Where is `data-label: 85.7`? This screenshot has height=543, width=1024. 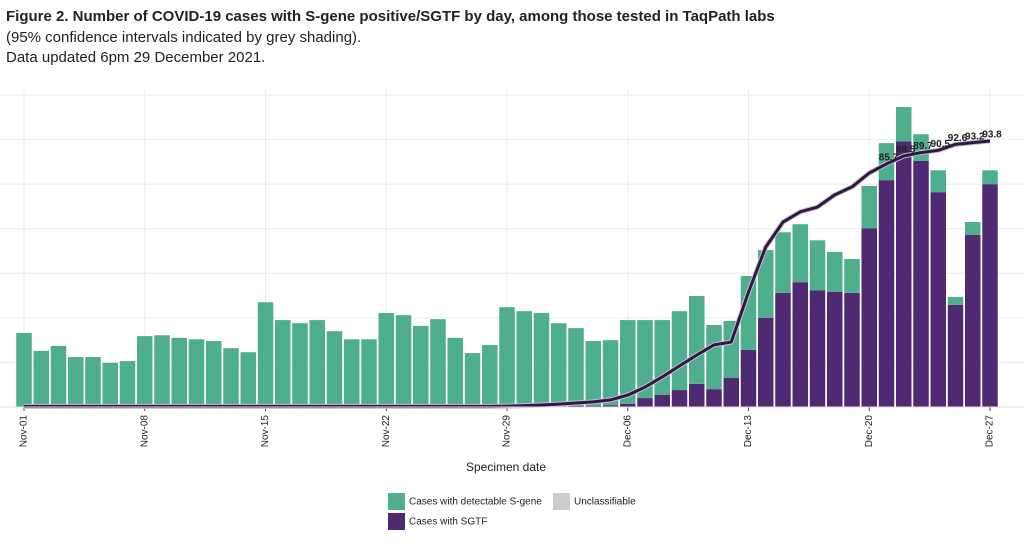 data-label: 85.7 is located at coordinates (889, 158).